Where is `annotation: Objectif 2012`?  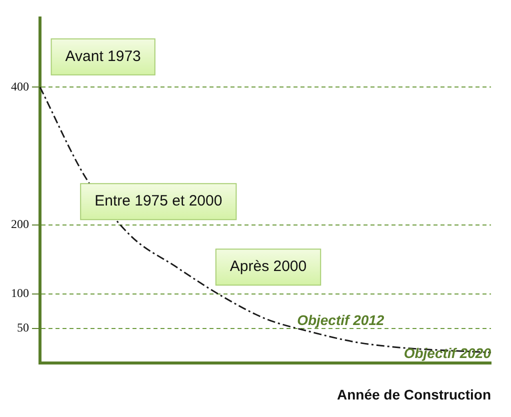 annotation: Objectif 2012 is located at coordinates (340, 320).